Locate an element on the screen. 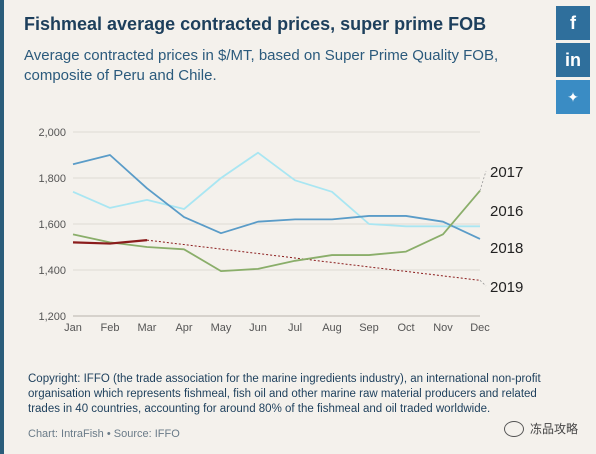 The height and width of the screenshot is (454, 596). series-line-2017 is located at coordinates (276, 189).